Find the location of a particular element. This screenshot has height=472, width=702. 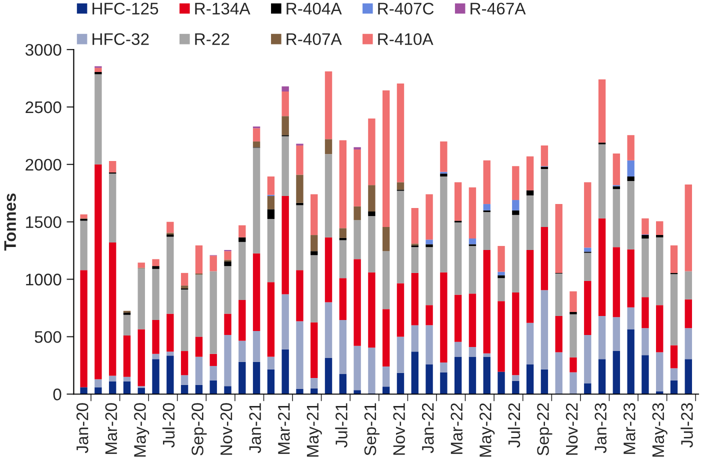

x-tick-label: May-21 is located at coordinates (314, 430).